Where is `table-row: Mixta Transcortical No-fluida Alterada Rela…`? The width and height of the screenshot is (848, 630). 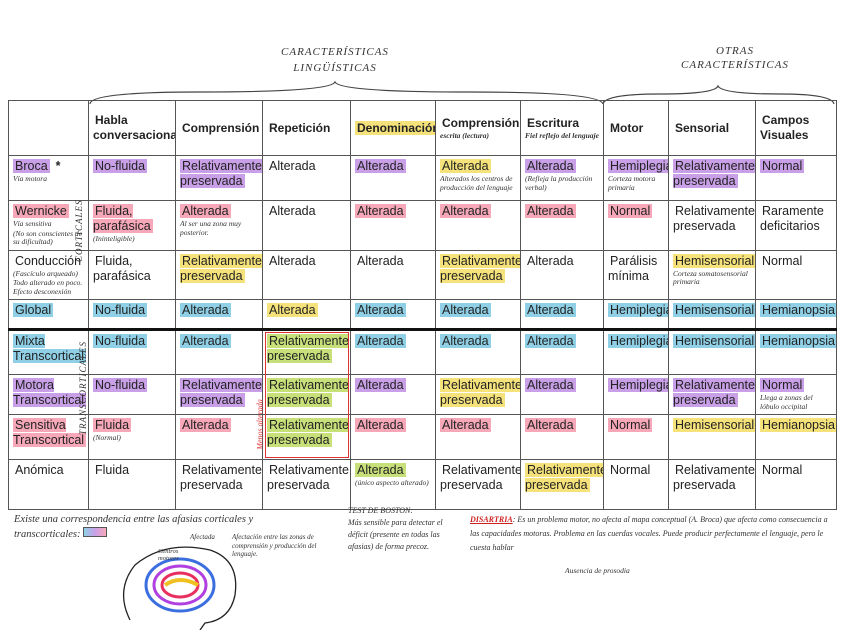
table-row: Mixta Transcortical No-fluida Alterada Rela… is located at coordinates (422, 352).